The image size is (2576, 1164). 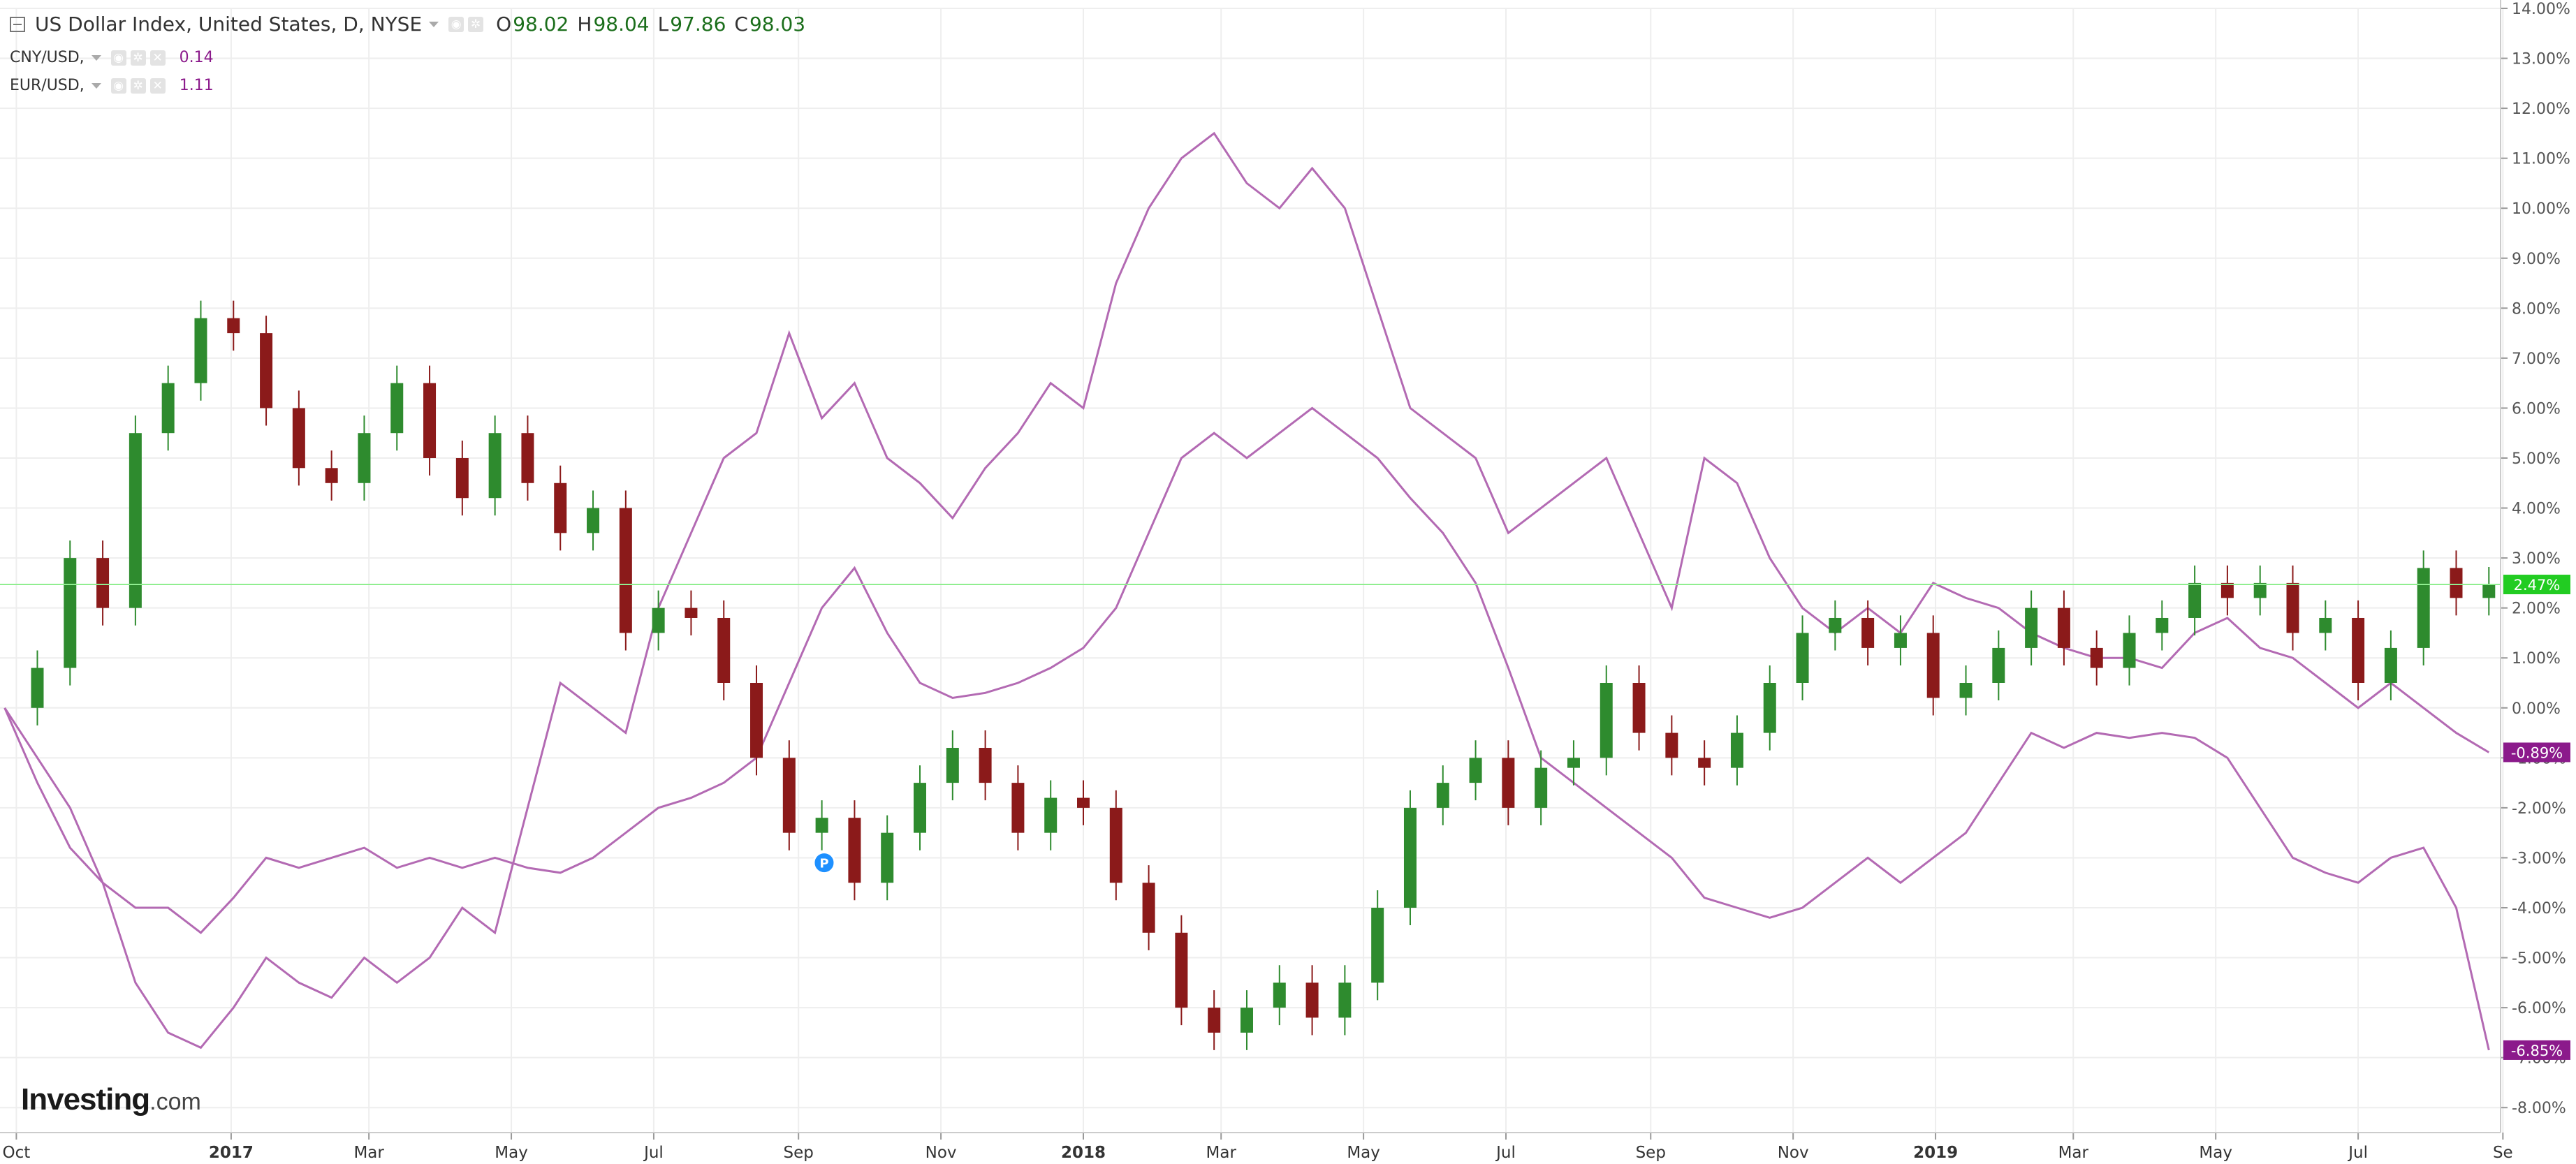 What do you see at coordinates (197, 85) in the screenshot?
I see `series-value-eur: 1.11` at bounding box center [197, 85].